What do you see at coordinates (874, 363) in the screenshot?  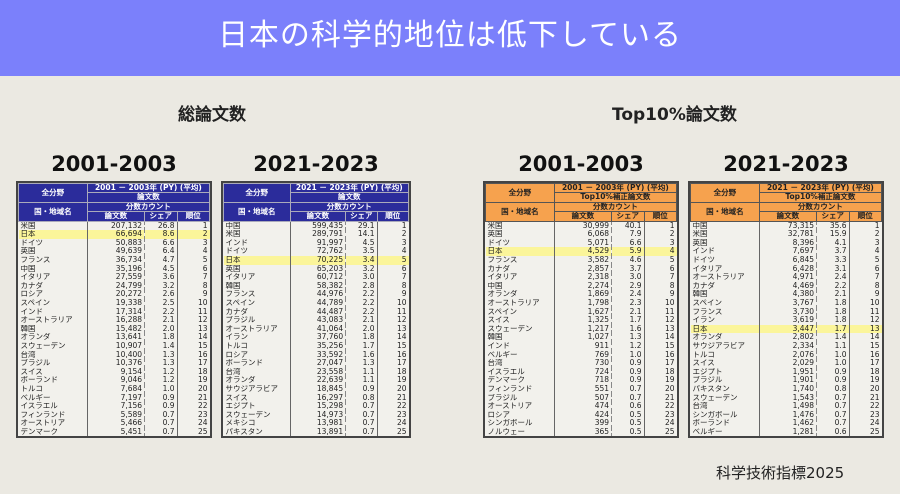 I see `rank-cell: 17` at bounding box center [874, 363].